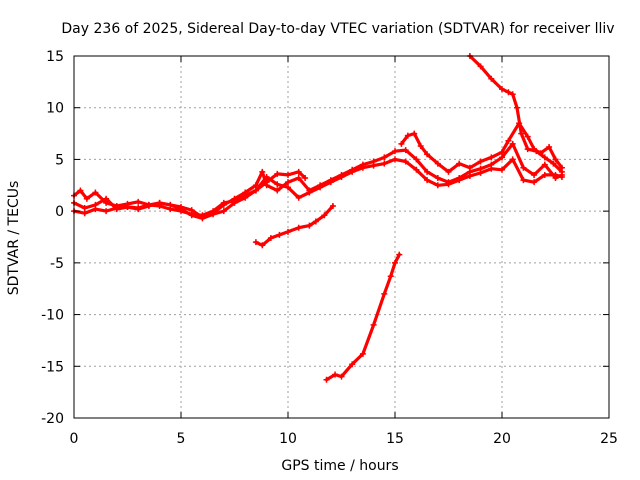  I want to click on y-tick-label: 0, so click(59, 212).